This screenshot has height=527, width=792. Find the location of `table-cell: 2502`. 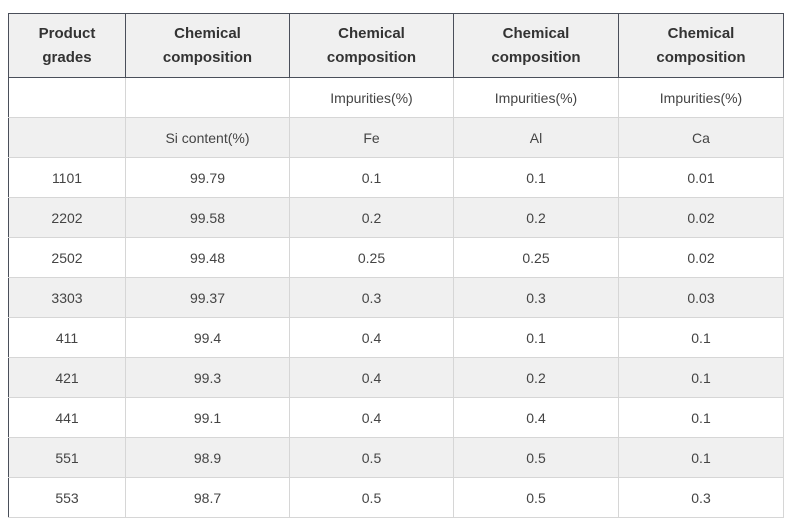

table-cell: 2502 is located at coordinates (67, 257).